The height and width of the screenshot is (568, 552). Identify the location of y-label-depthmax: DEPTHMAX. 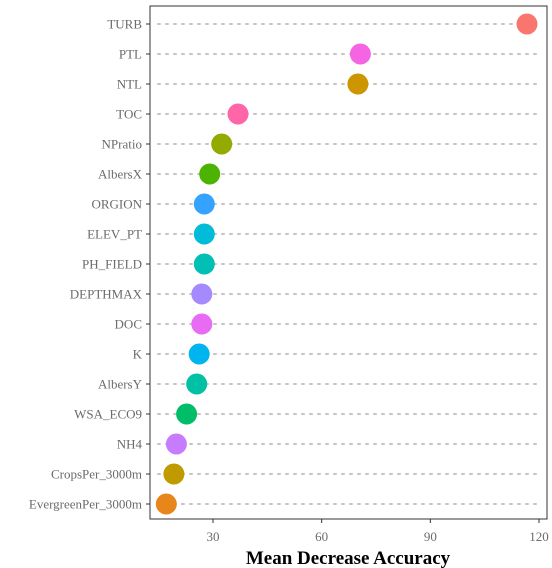
(106, 294).